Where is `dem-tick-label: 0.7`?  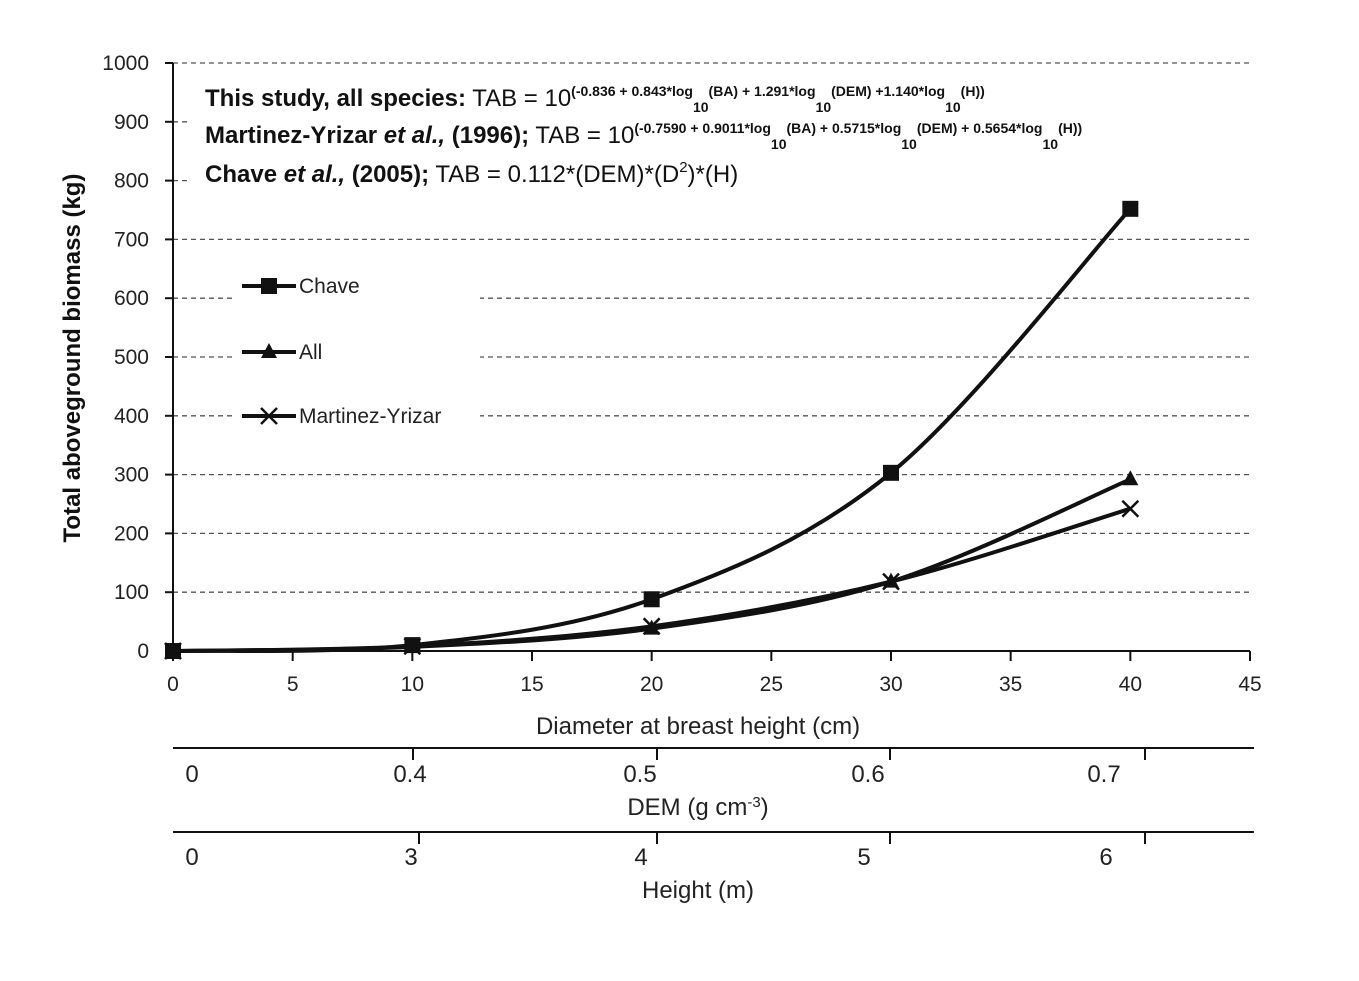
dem-tick-label: 0.7 is located at coordinates (1103, 774).